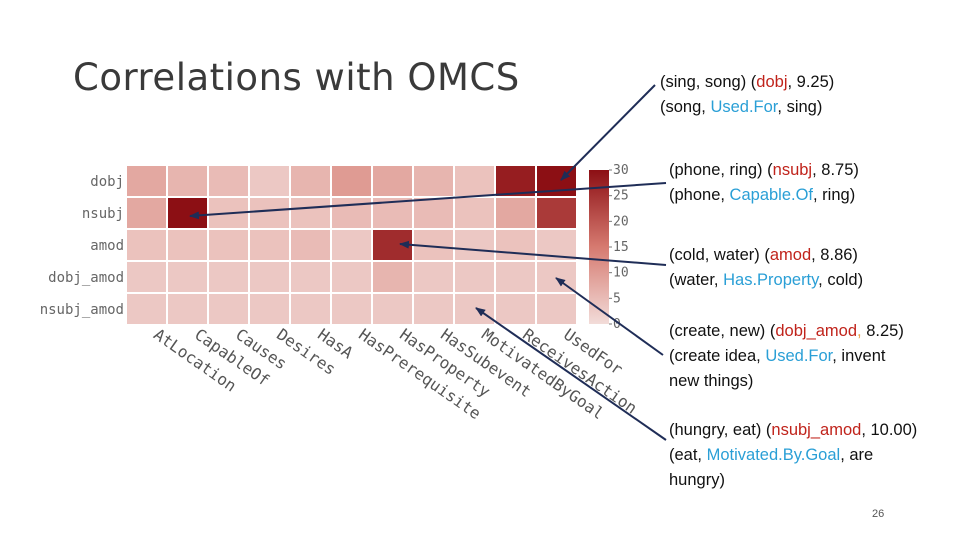 This screenshot has width=960, height=540. Describe the element at coordinates (859, 331) in the screenshot. I see `dependency-label: ,` at that location.